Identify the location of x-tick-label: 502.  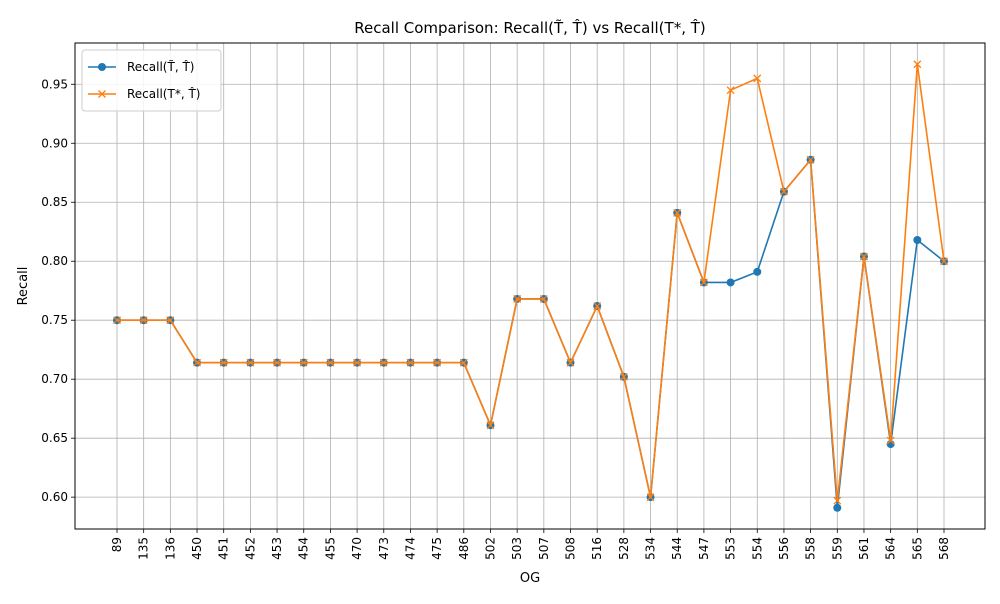
(490, 548).